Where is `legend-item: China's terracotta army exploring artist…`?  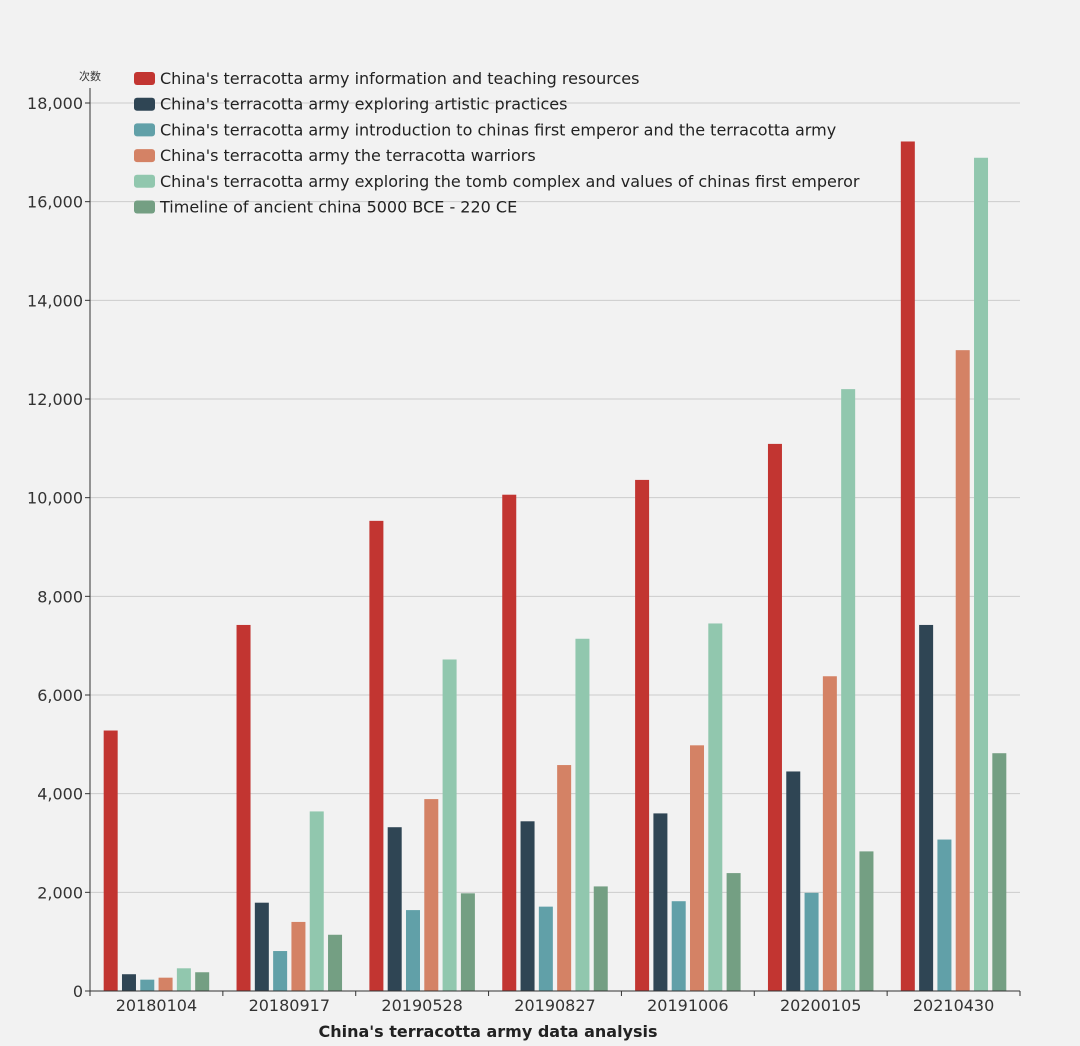
legend-item: China's terracotta army exploring artist… is located at coordinates (350, 104).